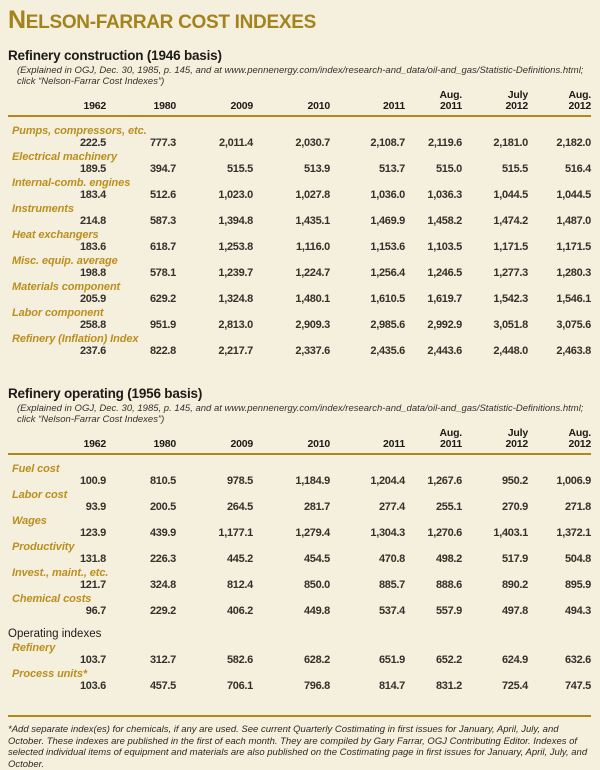 The height and width of the screenshot is (770, 600). What do you see at coordinates (299, 686) in the screenshot?
I see `table-row: 103.6 457.5 706.1 796.8 814.7 831.2 725.4 747.5` at bounding box center [299, 686].